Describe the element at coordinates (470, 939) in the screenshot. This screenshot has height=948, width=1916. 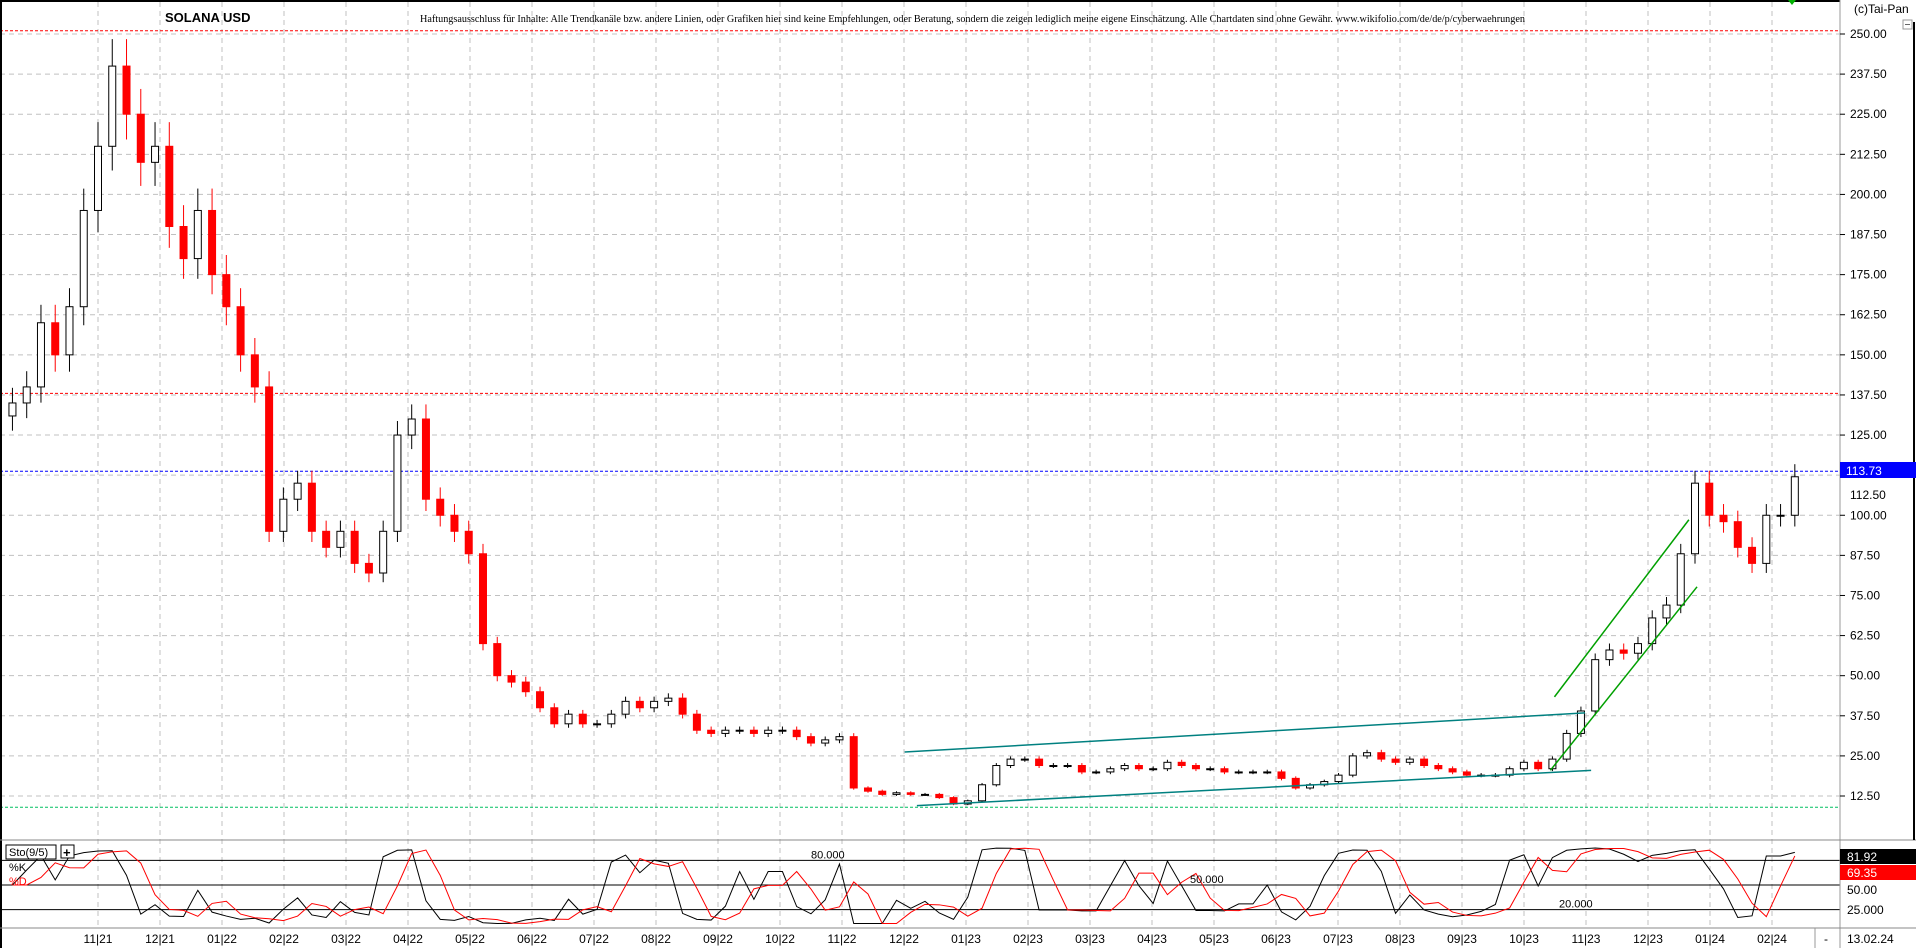
I see `x-tick-label: 05|22` at that location.